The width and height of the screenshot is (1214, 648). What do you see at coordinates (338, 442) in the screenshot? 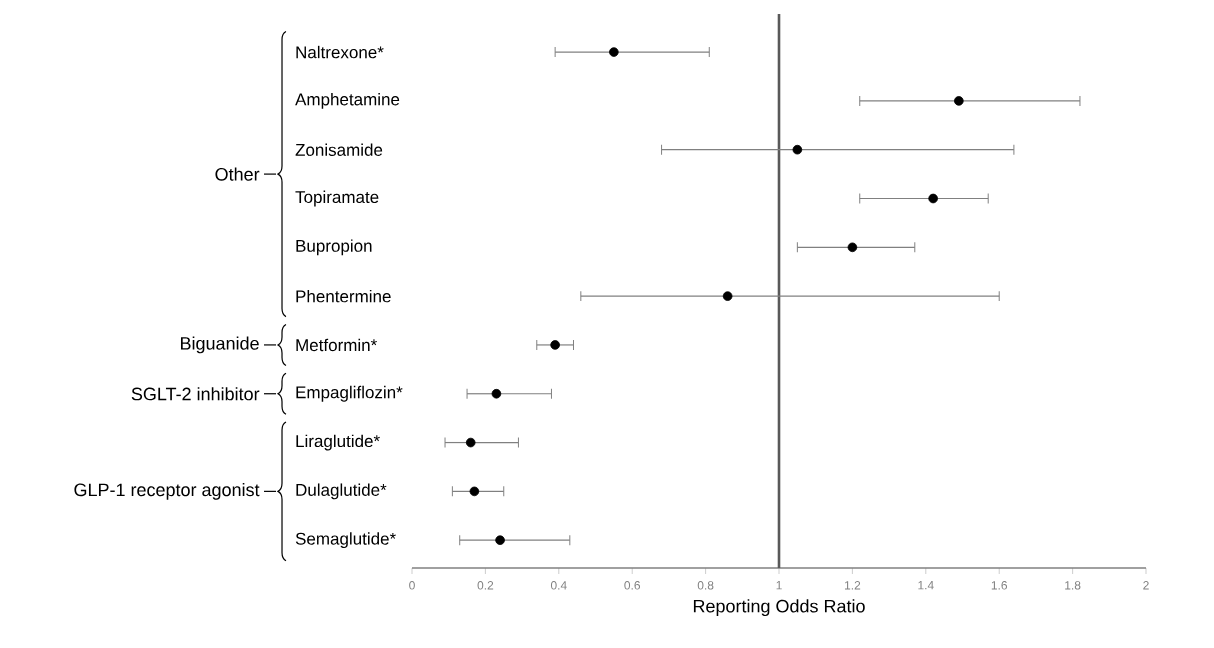
I see `y-tick-label: Liraglutide*` at bounding box center [338, 442].